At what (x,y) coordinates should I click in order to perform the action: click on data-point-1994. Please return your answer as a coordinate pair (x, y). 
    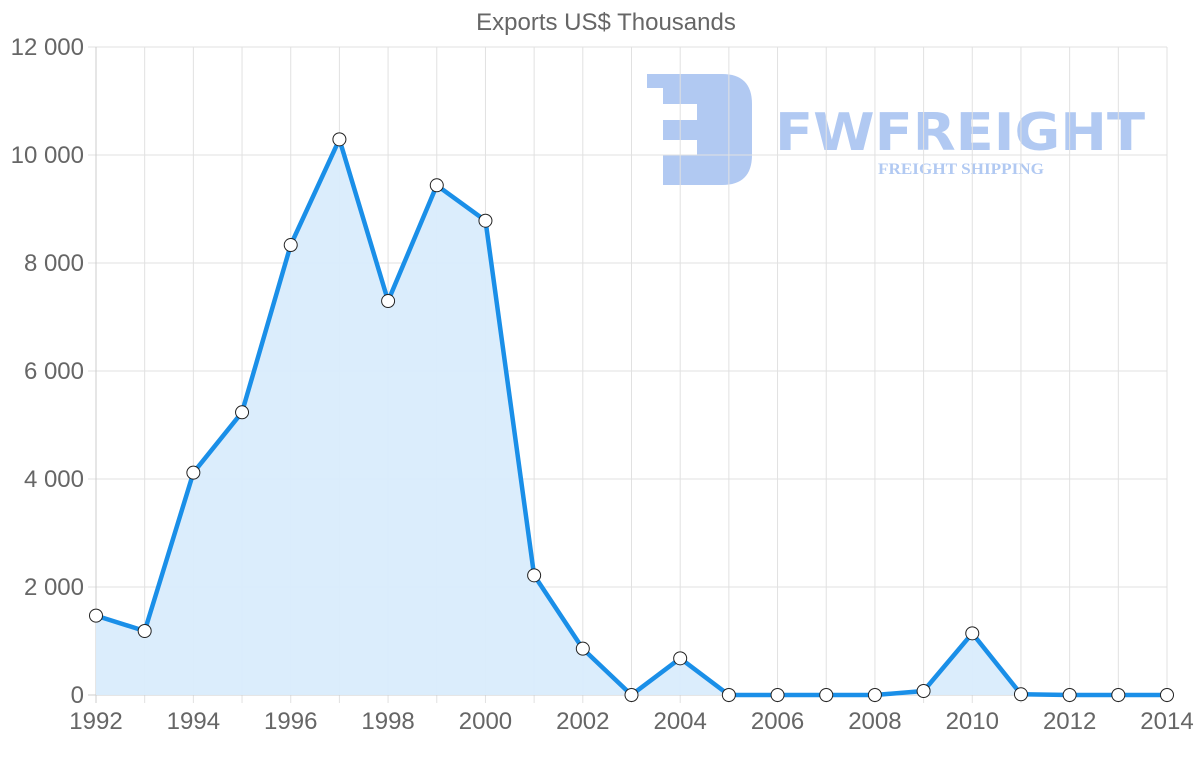
    Looking at the image, I should click on (193, 472).